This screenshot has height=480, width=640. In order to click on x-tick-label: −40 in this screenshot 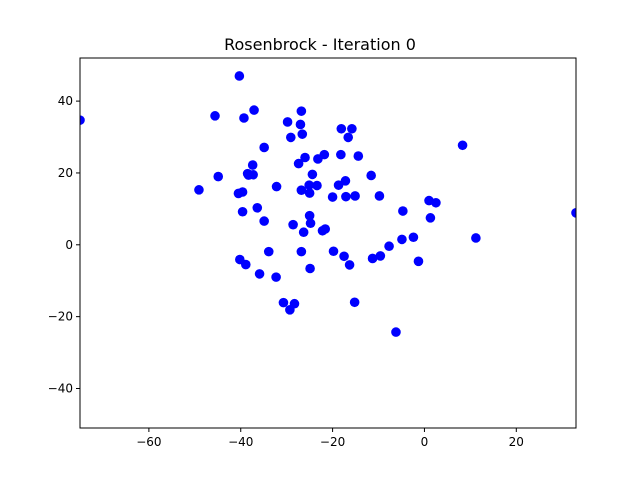, I will do `click(240, 442)`.